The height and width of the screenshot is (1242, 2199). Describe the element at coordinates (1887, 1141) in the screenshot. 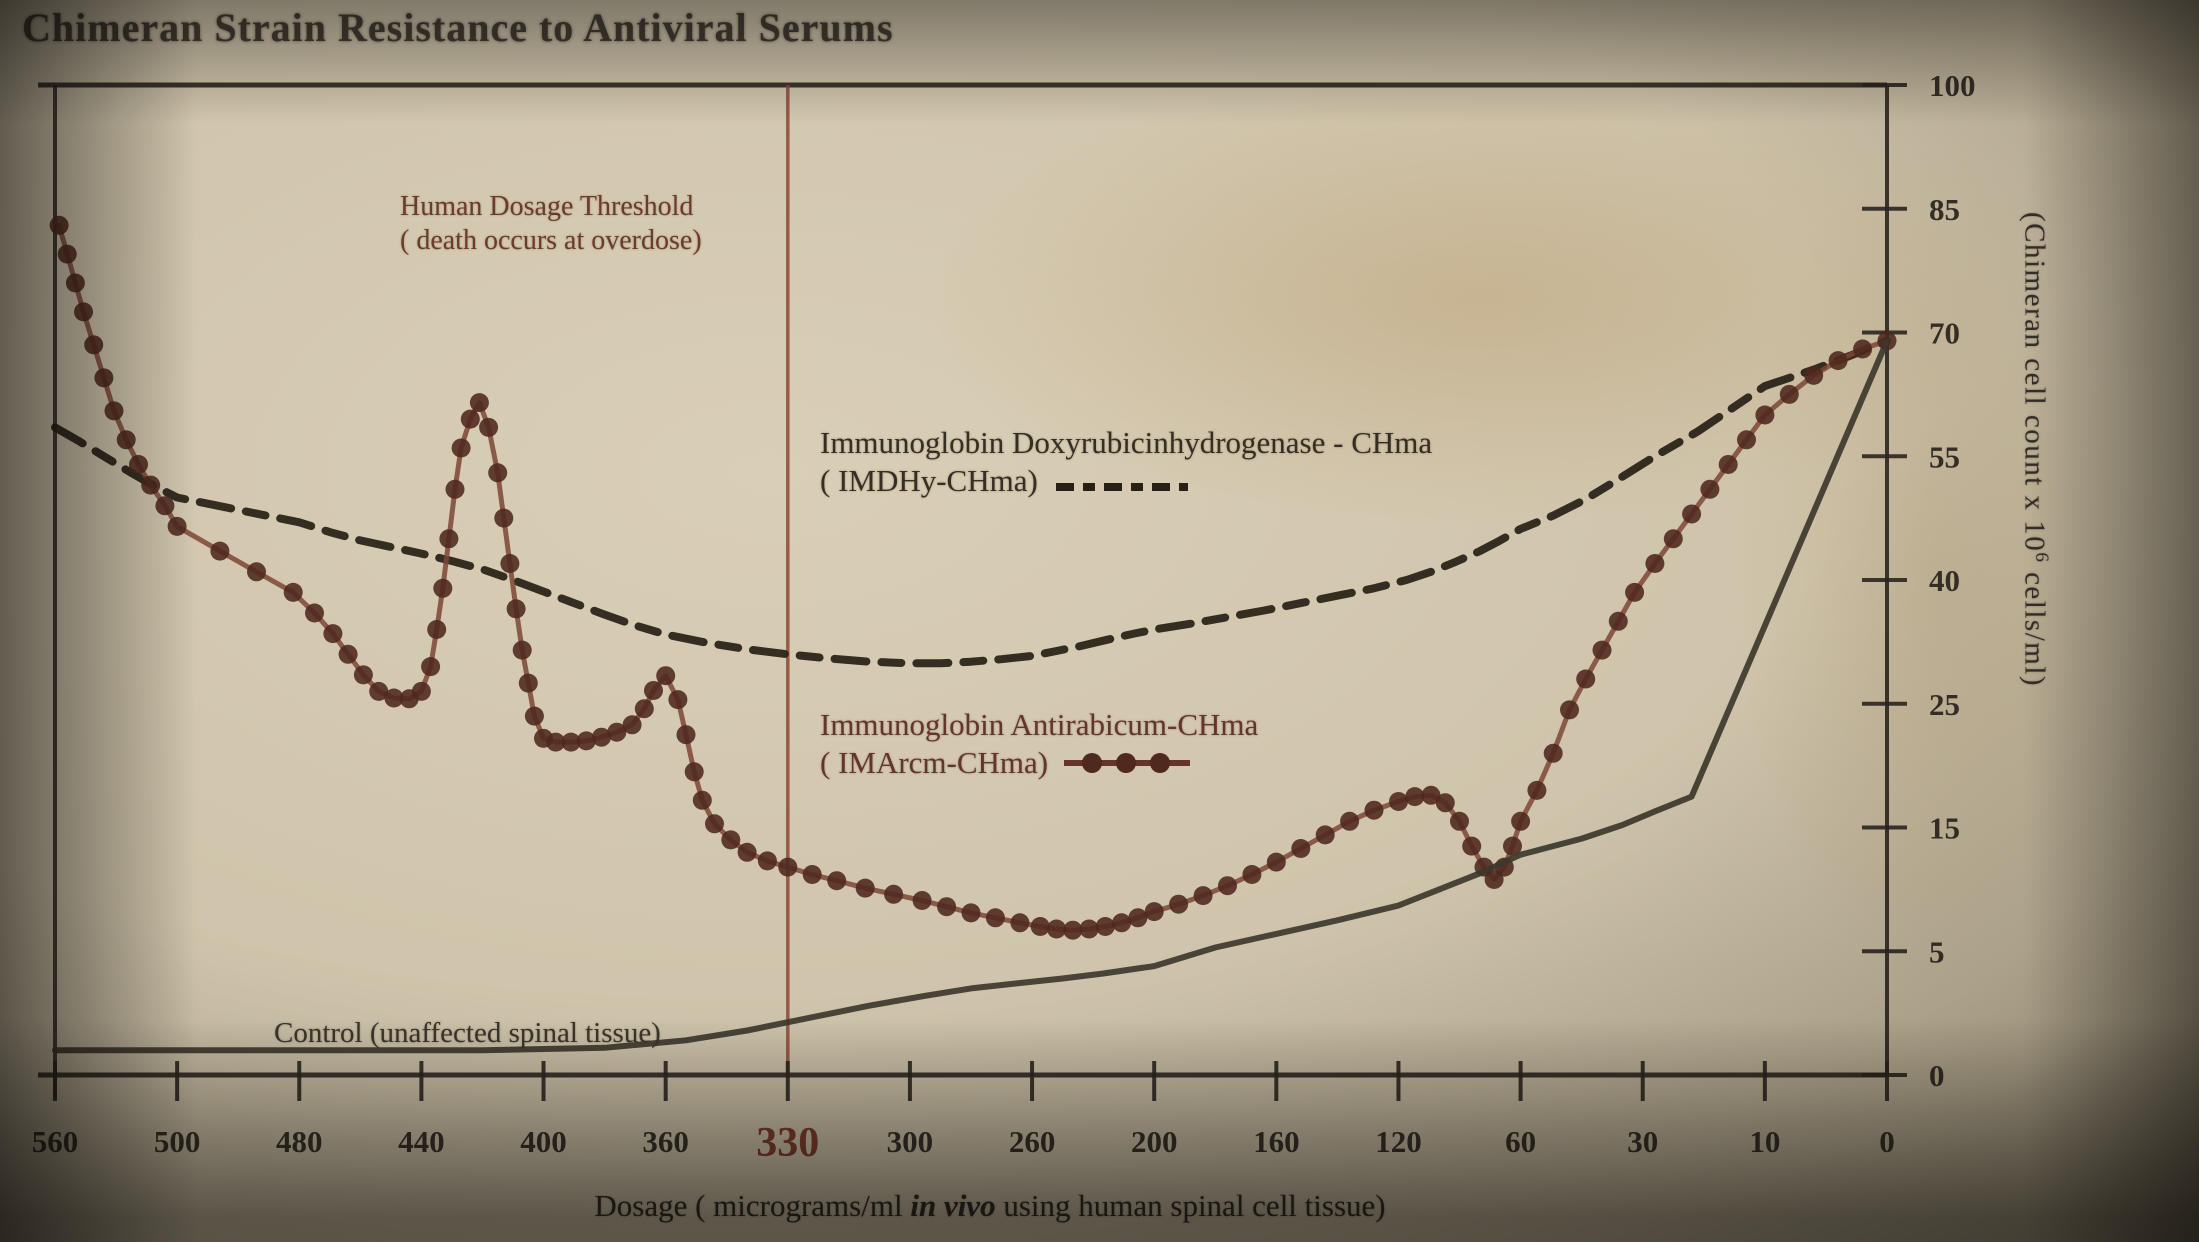

I see `x-tick-label: 0` at that location.